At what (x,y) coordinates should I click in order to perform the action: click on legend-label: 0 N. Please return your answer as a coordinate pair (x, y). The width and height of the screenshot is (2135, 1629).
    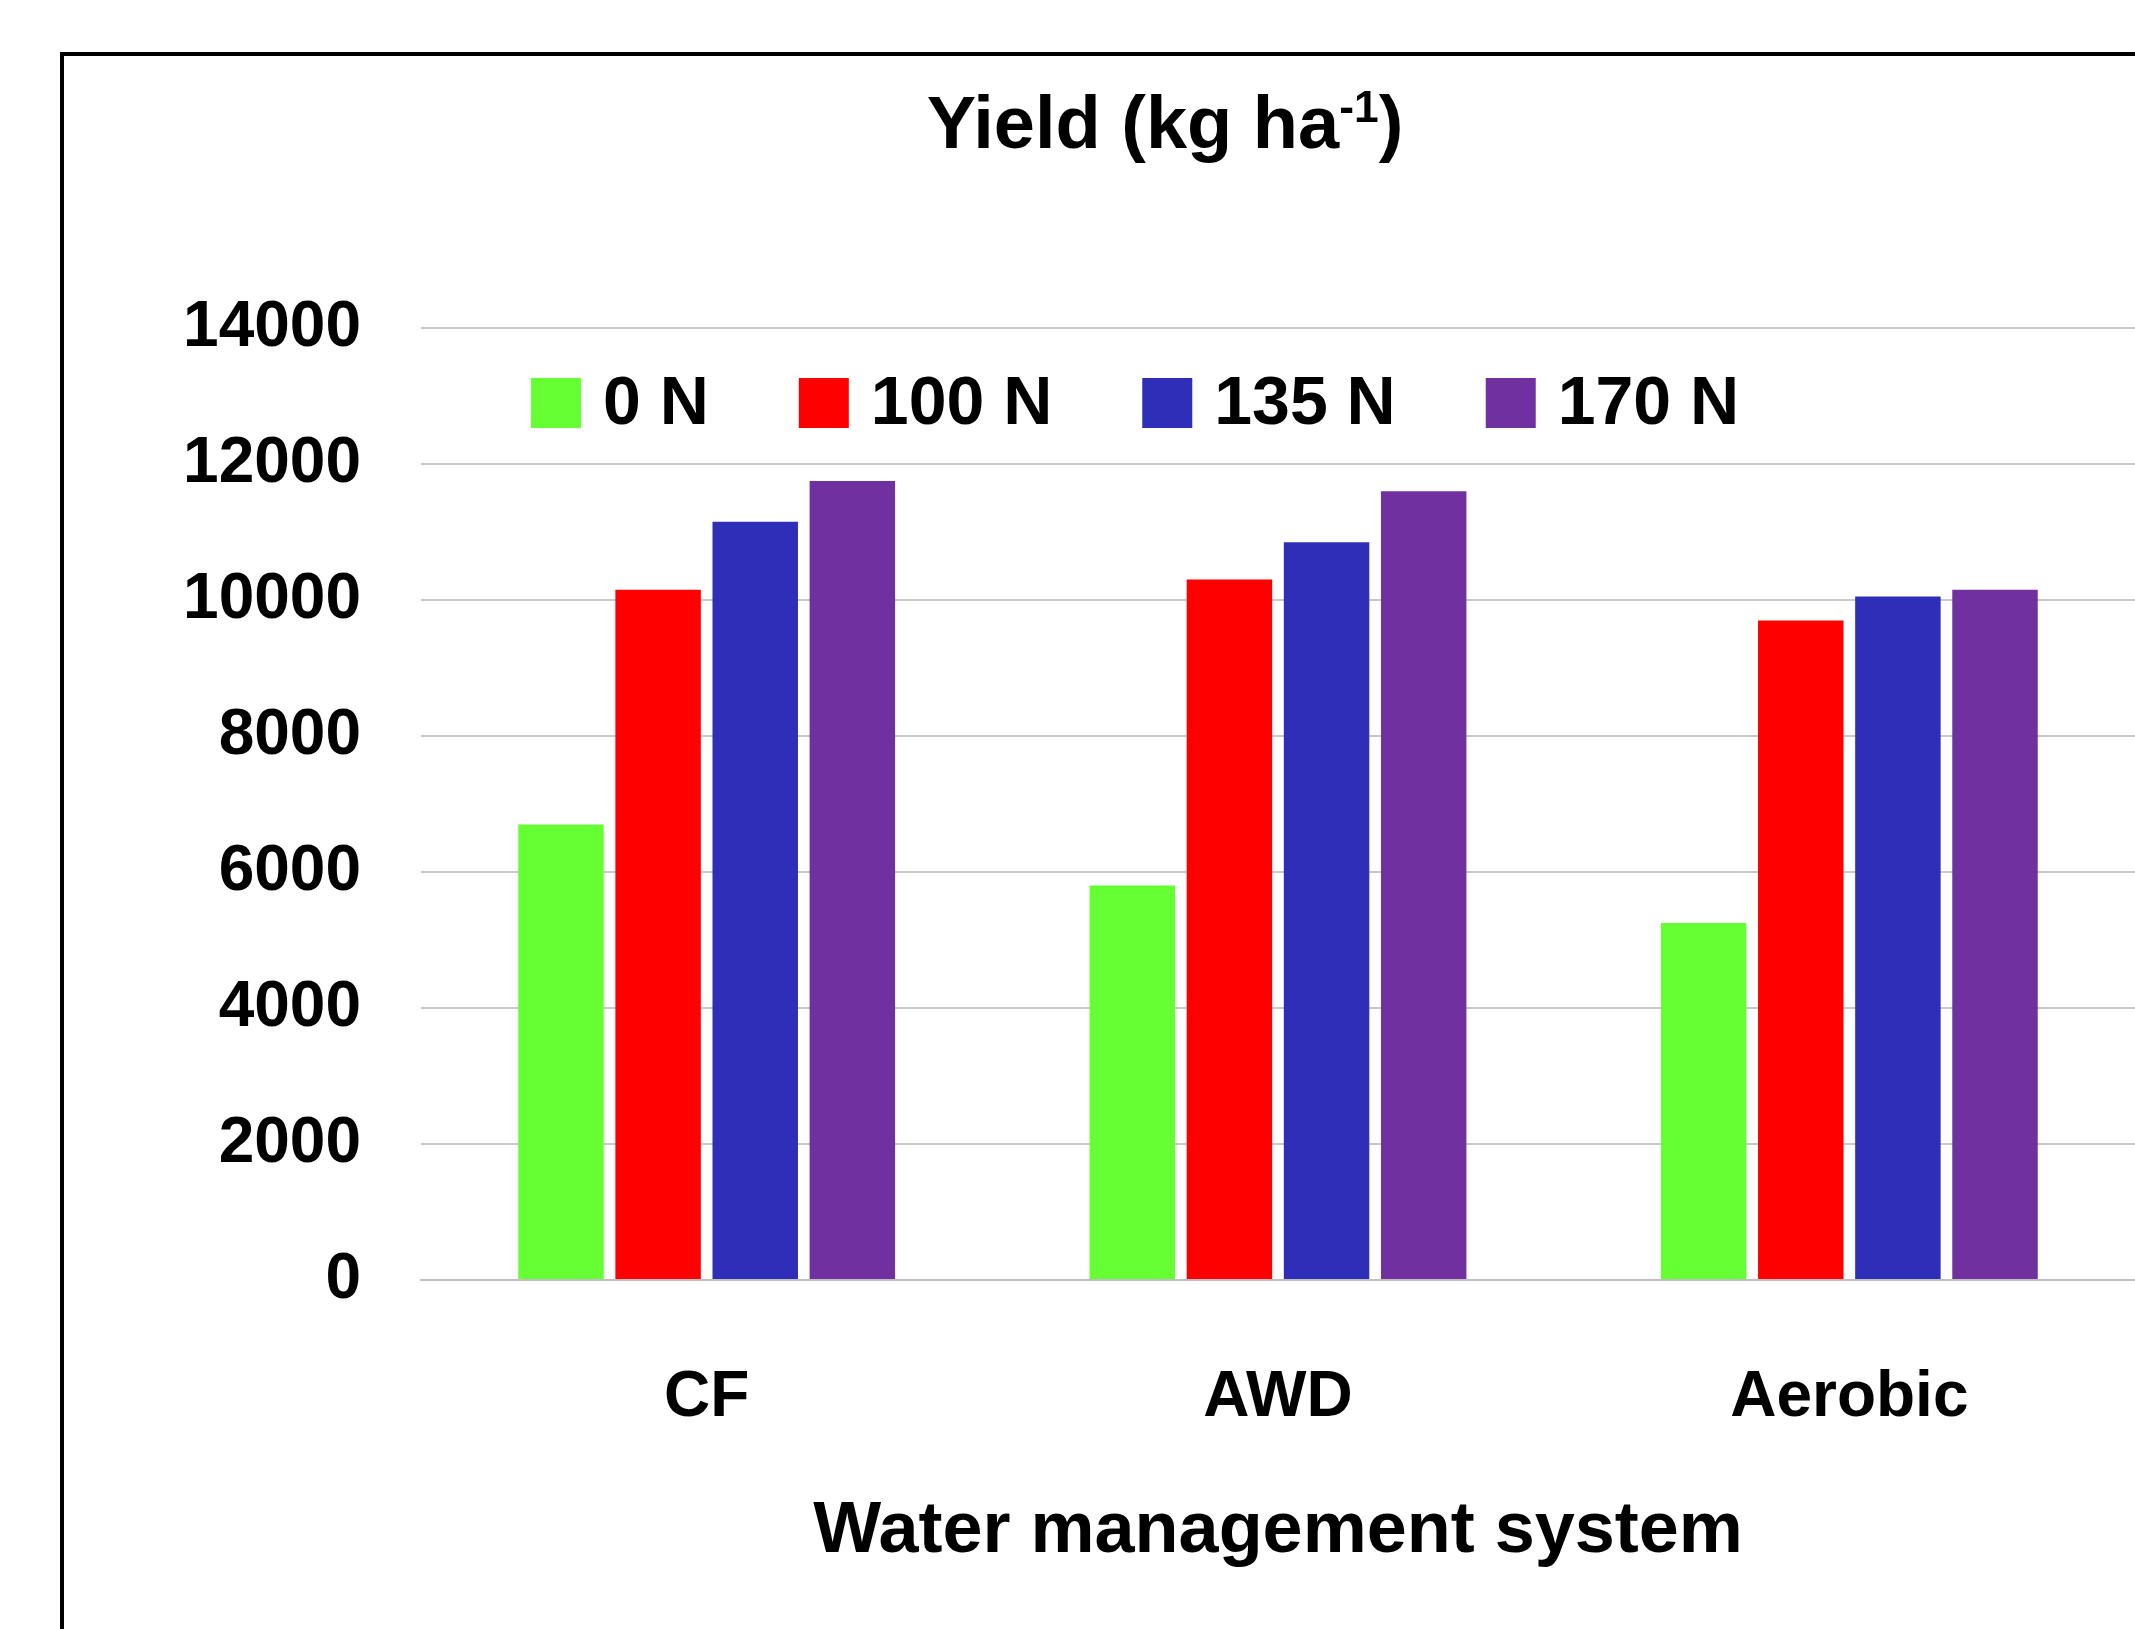
    Looking at the image, I should click on (656, 399).